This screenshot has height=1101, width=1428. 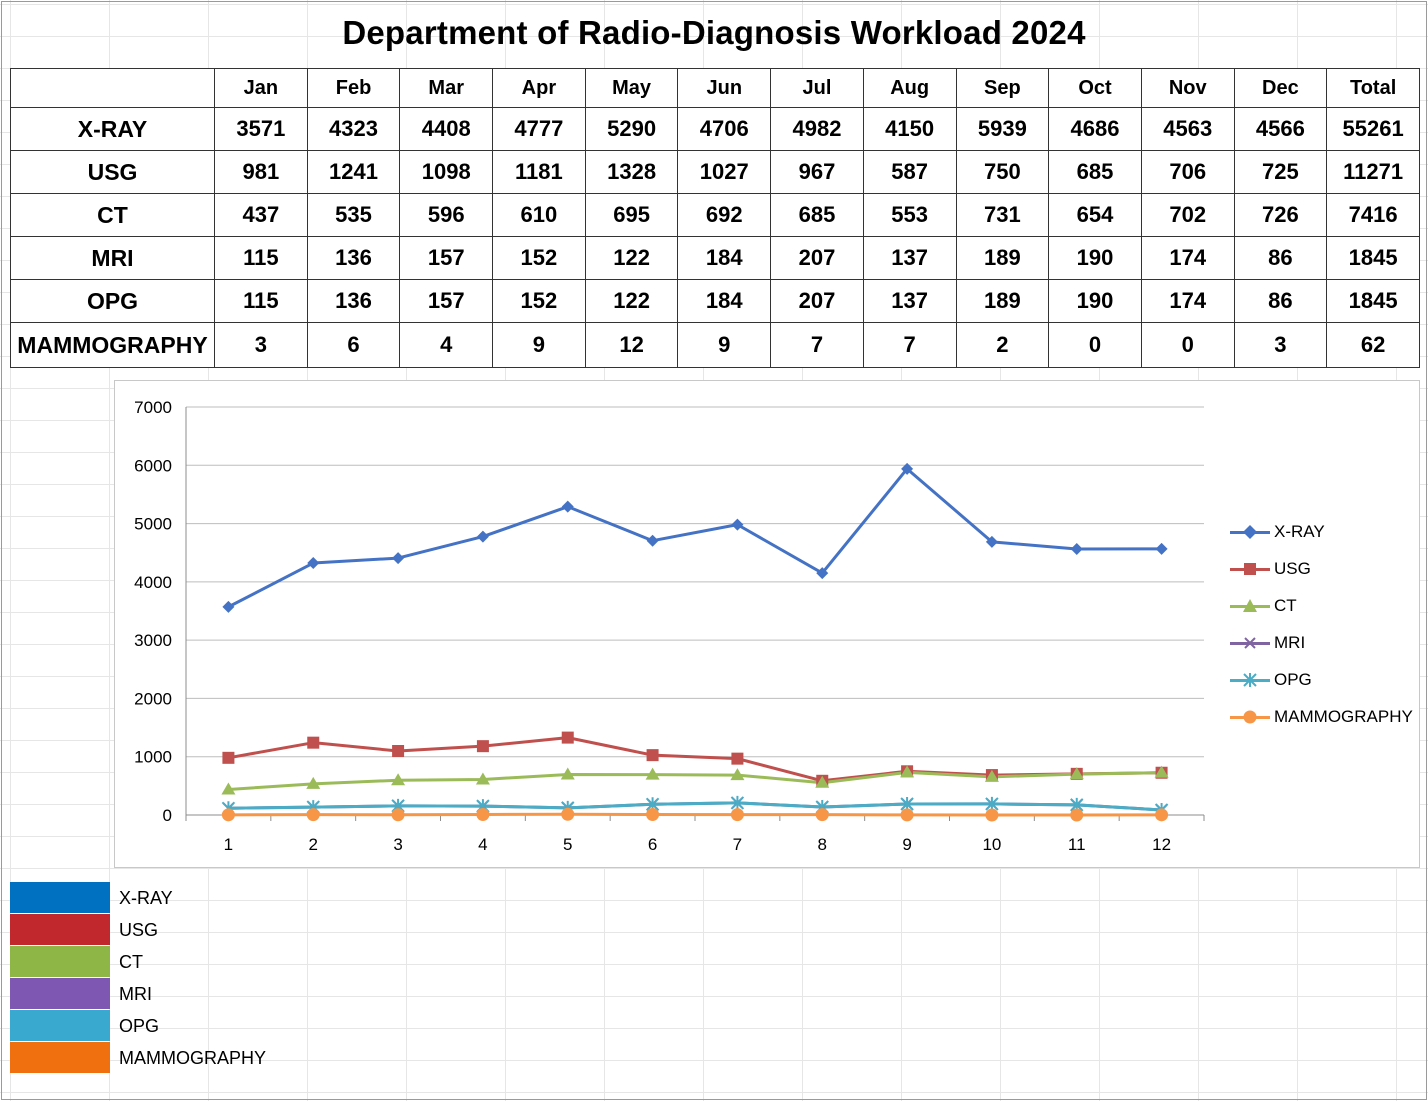 I want to click on x-tick-label: 1, so click(x=228, y=844).